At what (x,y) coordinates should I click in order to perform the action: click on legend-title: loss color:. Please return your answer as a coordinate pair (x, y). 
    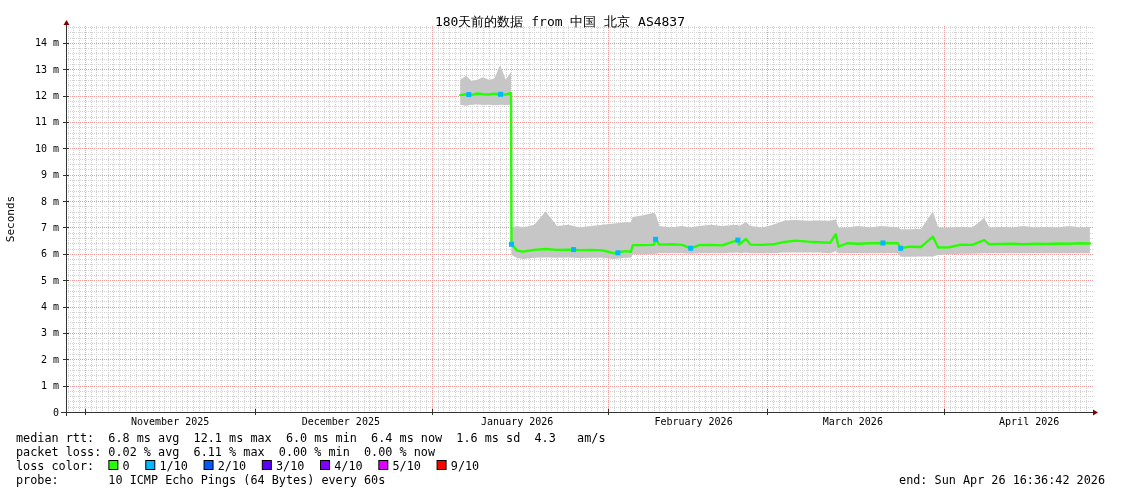
    Looking at the image, I should click on (55, 466).